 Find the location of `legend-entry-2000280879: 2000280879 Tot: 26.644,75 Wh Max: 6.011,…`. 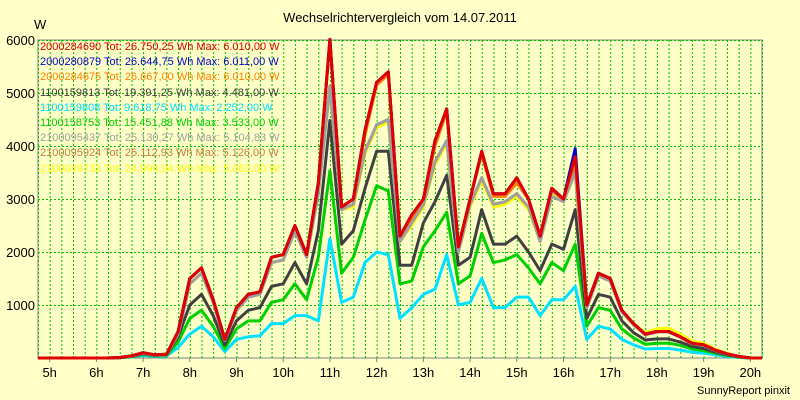

legend-entry-2000280879: 2000280879 Tot: 26.644,75 Wh Max: 6.011,… is located at coordinates (159, 62).